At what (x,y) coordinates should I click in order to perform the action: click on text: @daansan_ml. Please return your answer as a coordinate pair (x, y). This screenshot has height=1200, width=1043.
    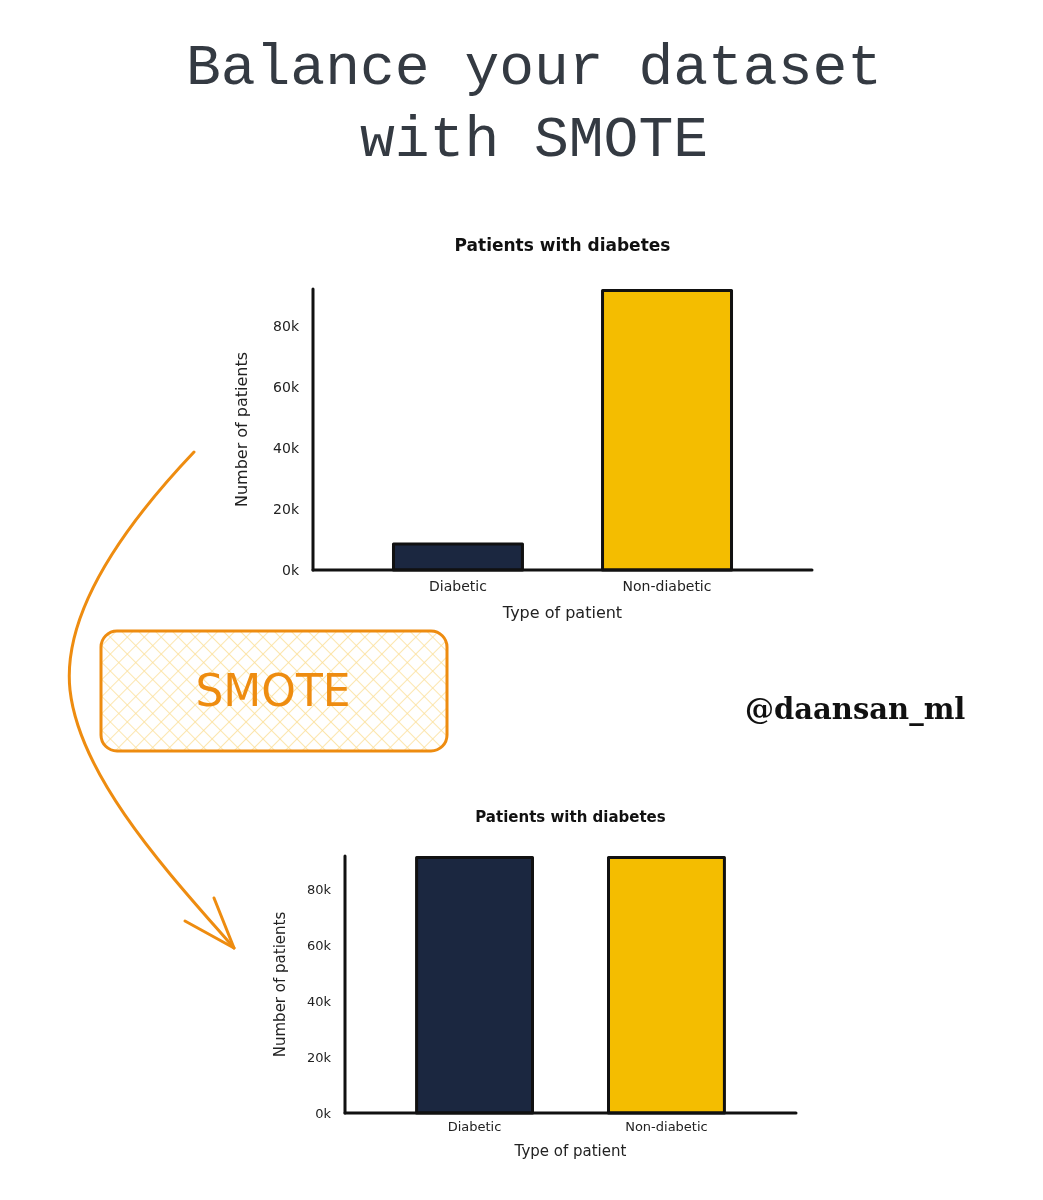
    Looking at the image, I should click on (855, 709).